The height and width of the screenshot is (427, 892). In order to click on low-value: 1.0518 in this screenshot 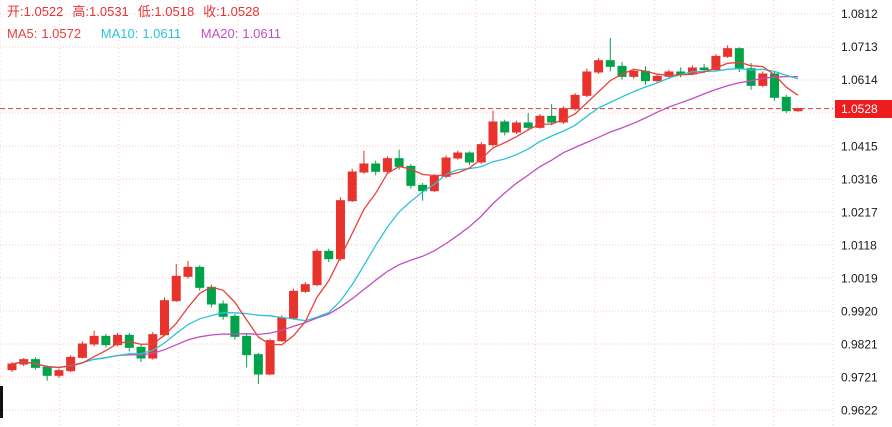, I will do `click(174, 11)`.